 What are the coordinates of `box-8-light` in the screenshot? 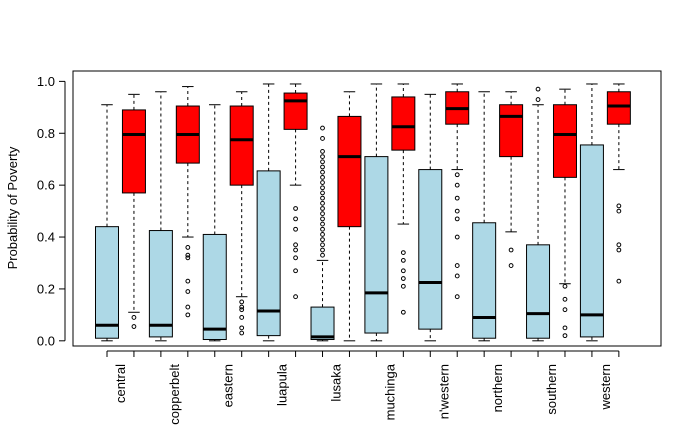 It's located at (538, 214).